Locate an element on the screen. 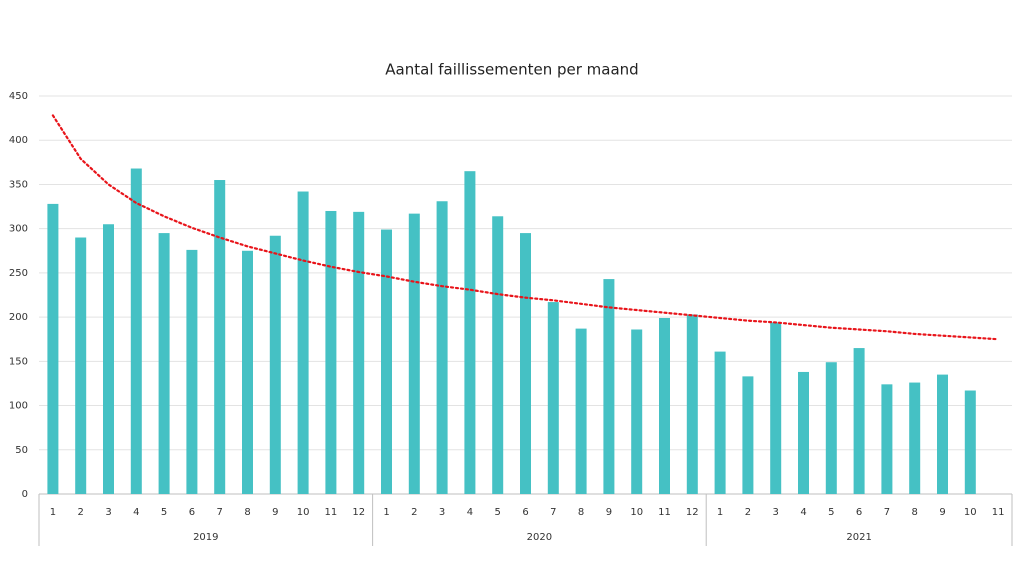 This screenshot has width=1024, height=574. group-label: 2020 is located at coordinates (539, 537).